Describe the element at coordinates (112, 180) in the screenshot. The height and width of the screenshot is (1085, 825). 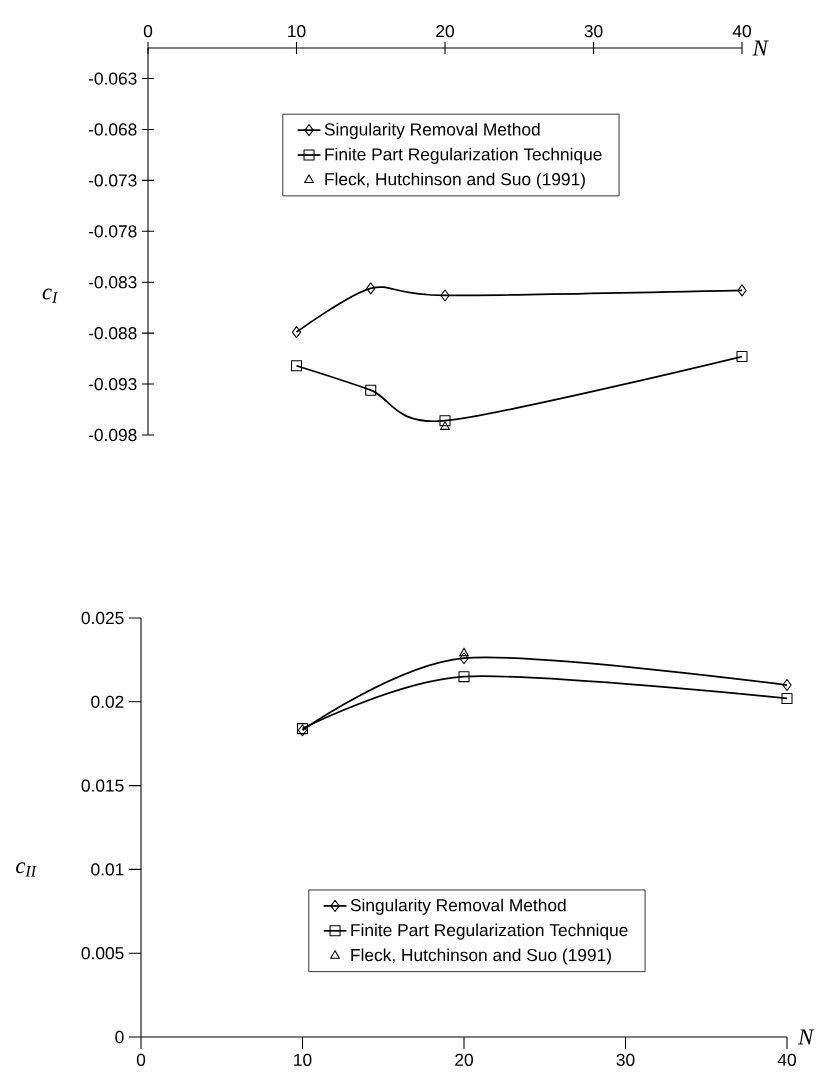
I see `y-tick-label: -0.073` at that location.